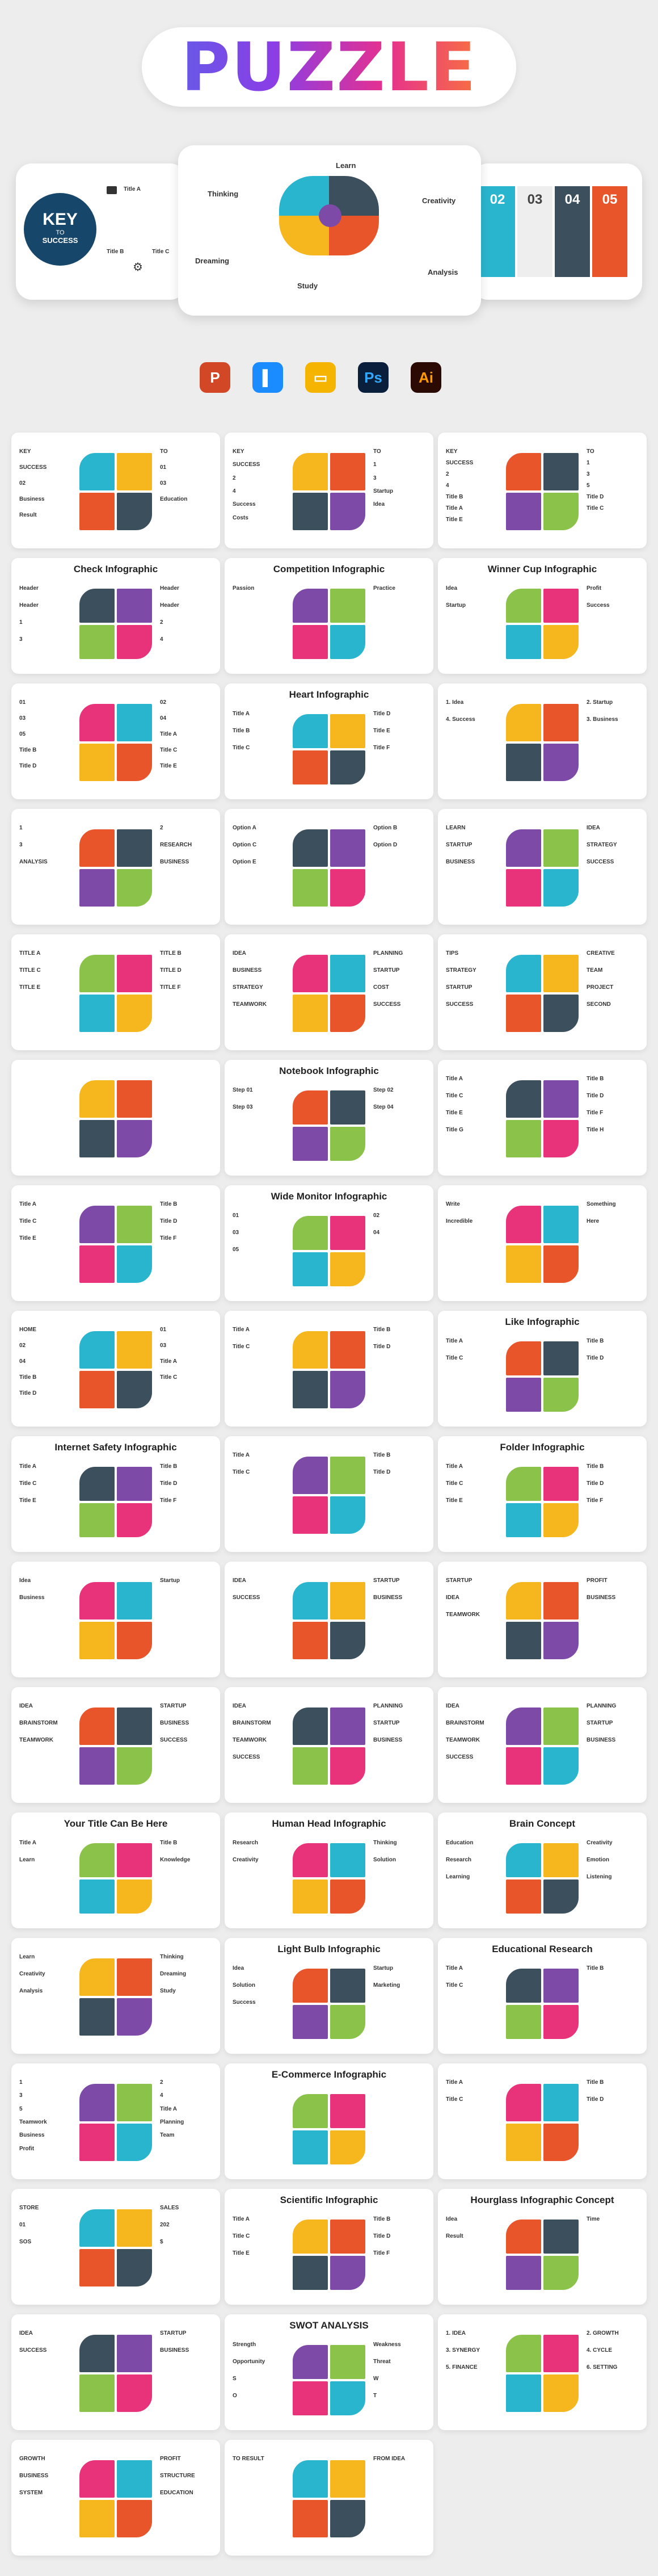 This screenshot has height=2576, width=658. What do you see at coordinates (115, 2247) in the screenshot?
I see `template-card: STORE SALES 01 202 SOS $` at bounding box center [115, 2247].